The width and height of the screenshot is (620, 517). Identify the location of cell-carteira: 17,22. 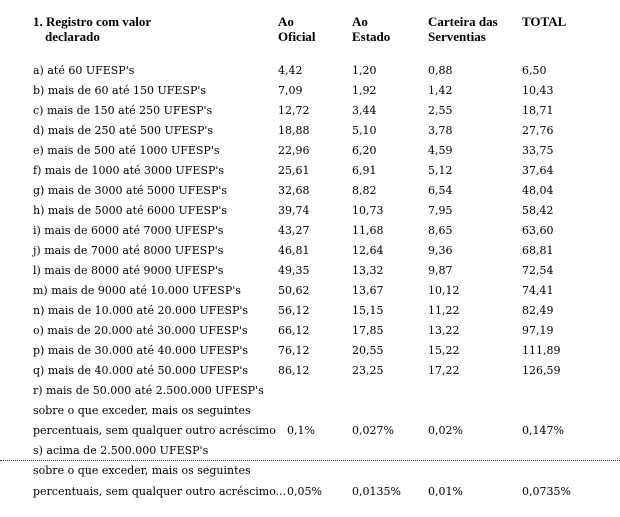
(444, 370).